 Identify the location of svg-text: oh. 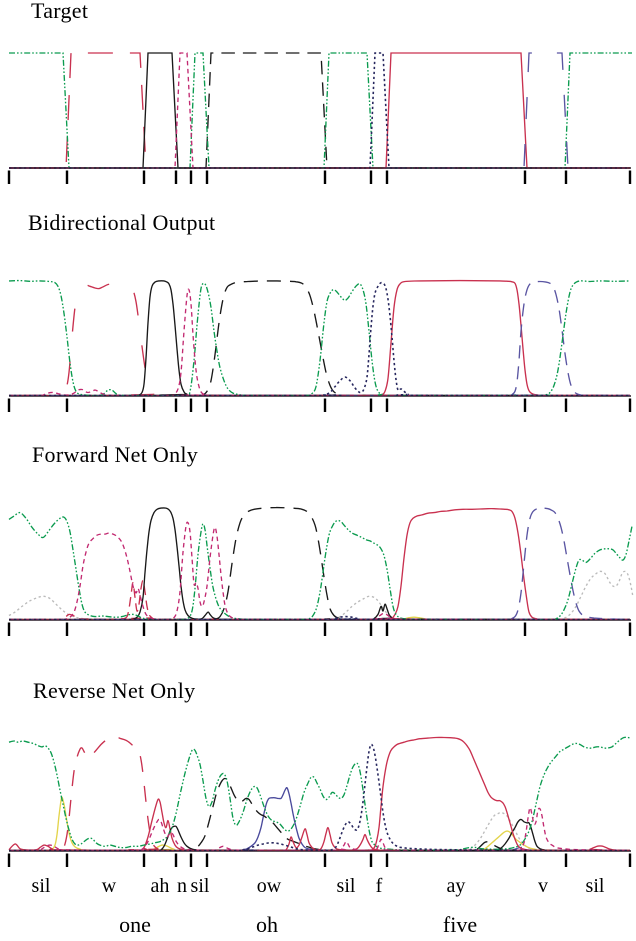
(267, 924).